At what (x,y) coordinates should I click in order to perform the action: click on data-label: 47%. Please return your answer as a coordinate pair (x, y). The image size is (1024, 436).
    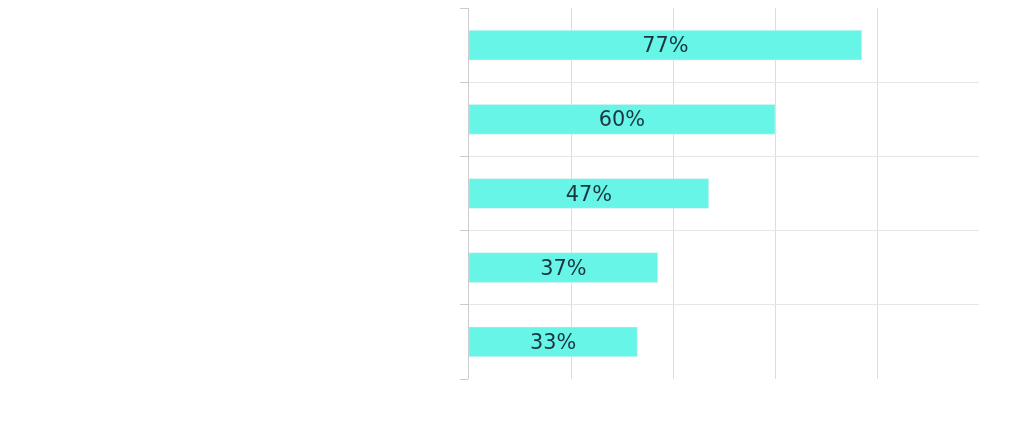
    Looking at the image, I should click on (588, 193).